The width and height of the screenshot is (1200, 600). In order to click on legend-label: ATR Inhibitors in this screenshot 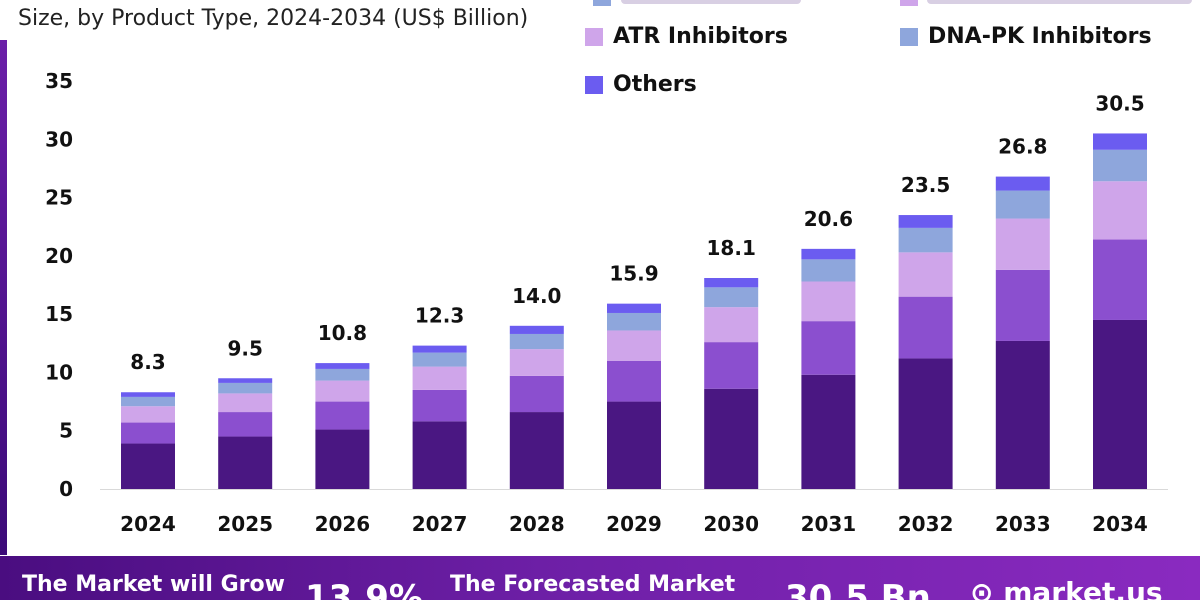, I will do `click(700, 36)`.